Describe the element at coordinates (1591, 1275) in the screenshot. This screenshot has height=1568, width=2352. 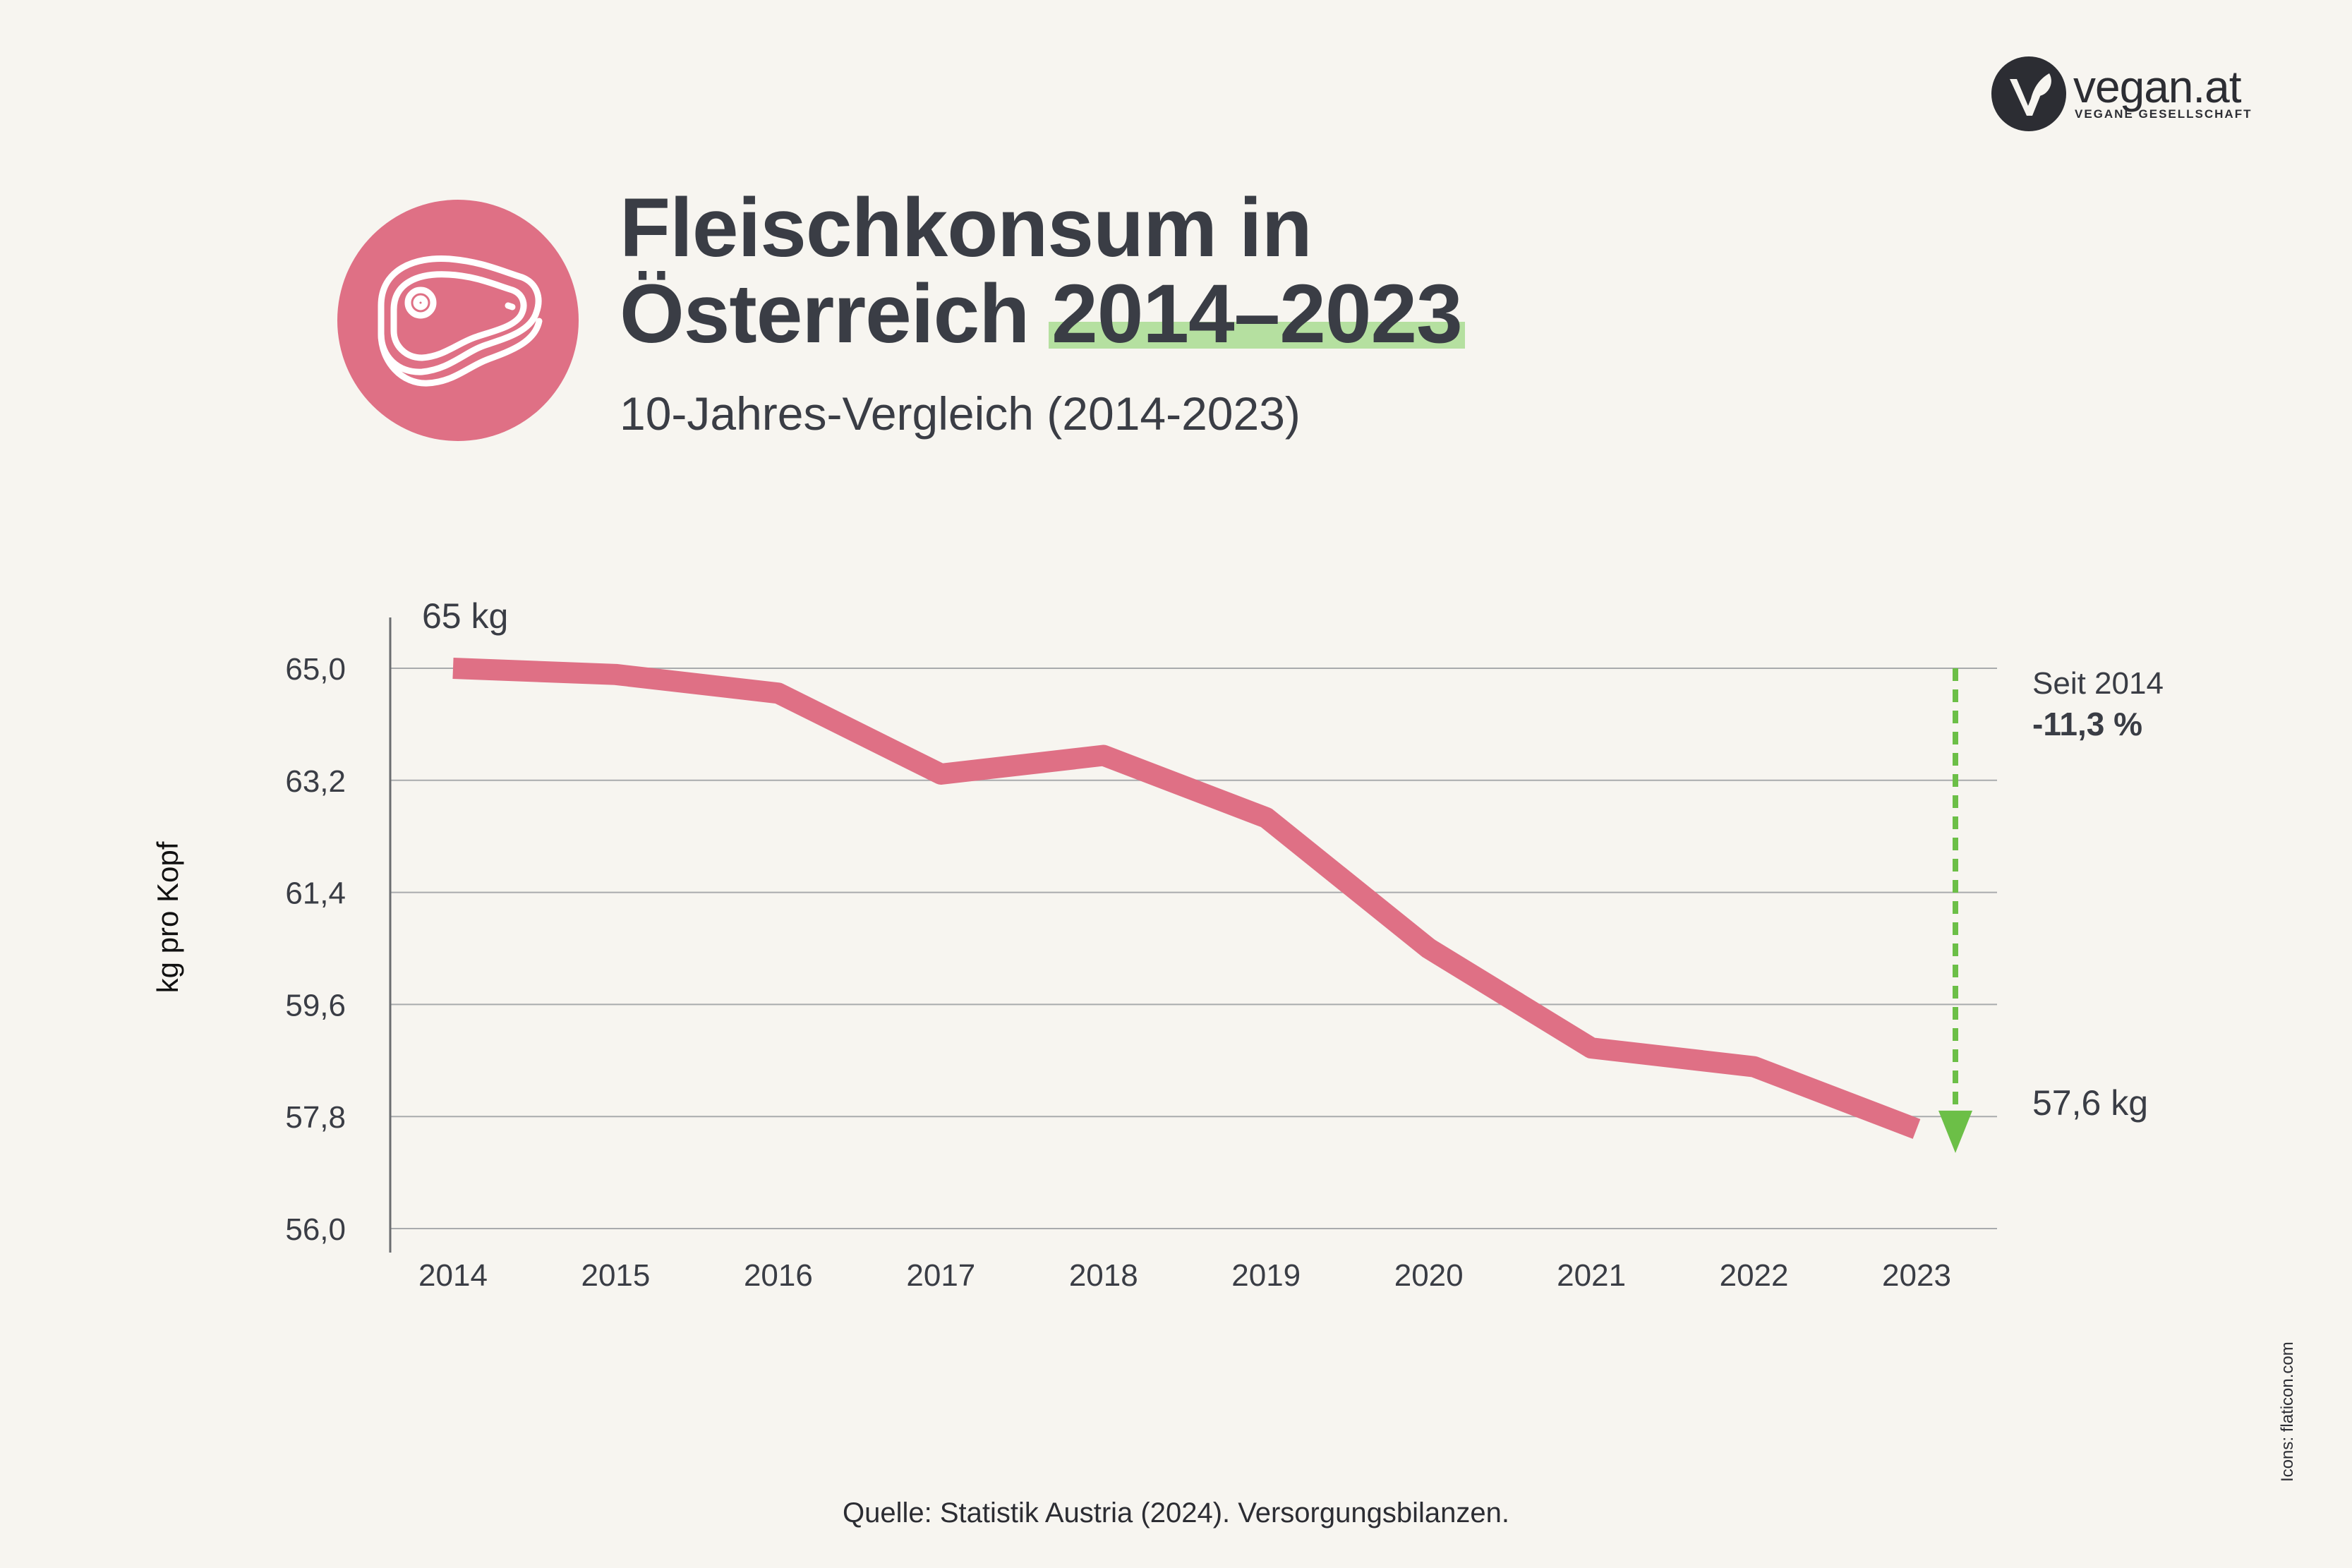
I see `x-tick-label: 2021` at that location.